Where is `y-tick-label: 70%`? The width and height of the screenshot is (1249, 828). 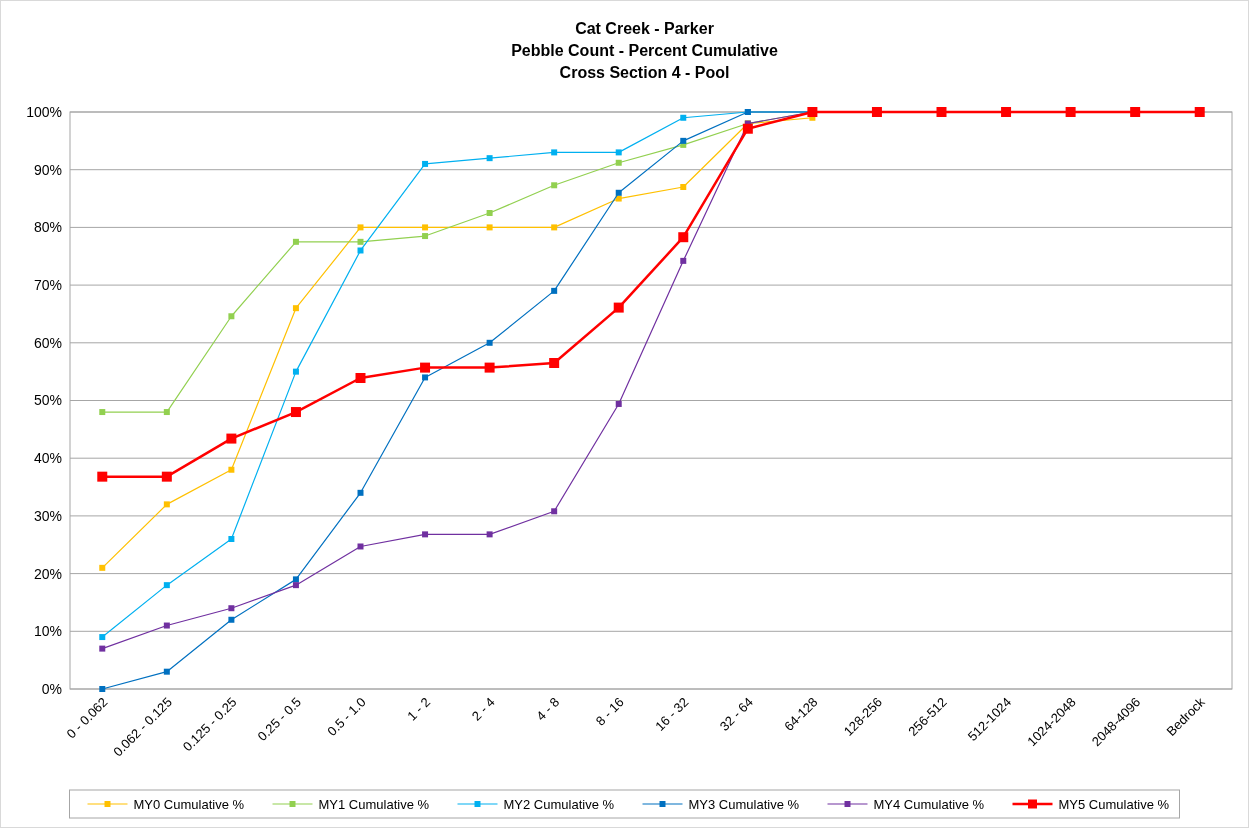 y-tick-label: 70% is located at coordinates (47, 285).